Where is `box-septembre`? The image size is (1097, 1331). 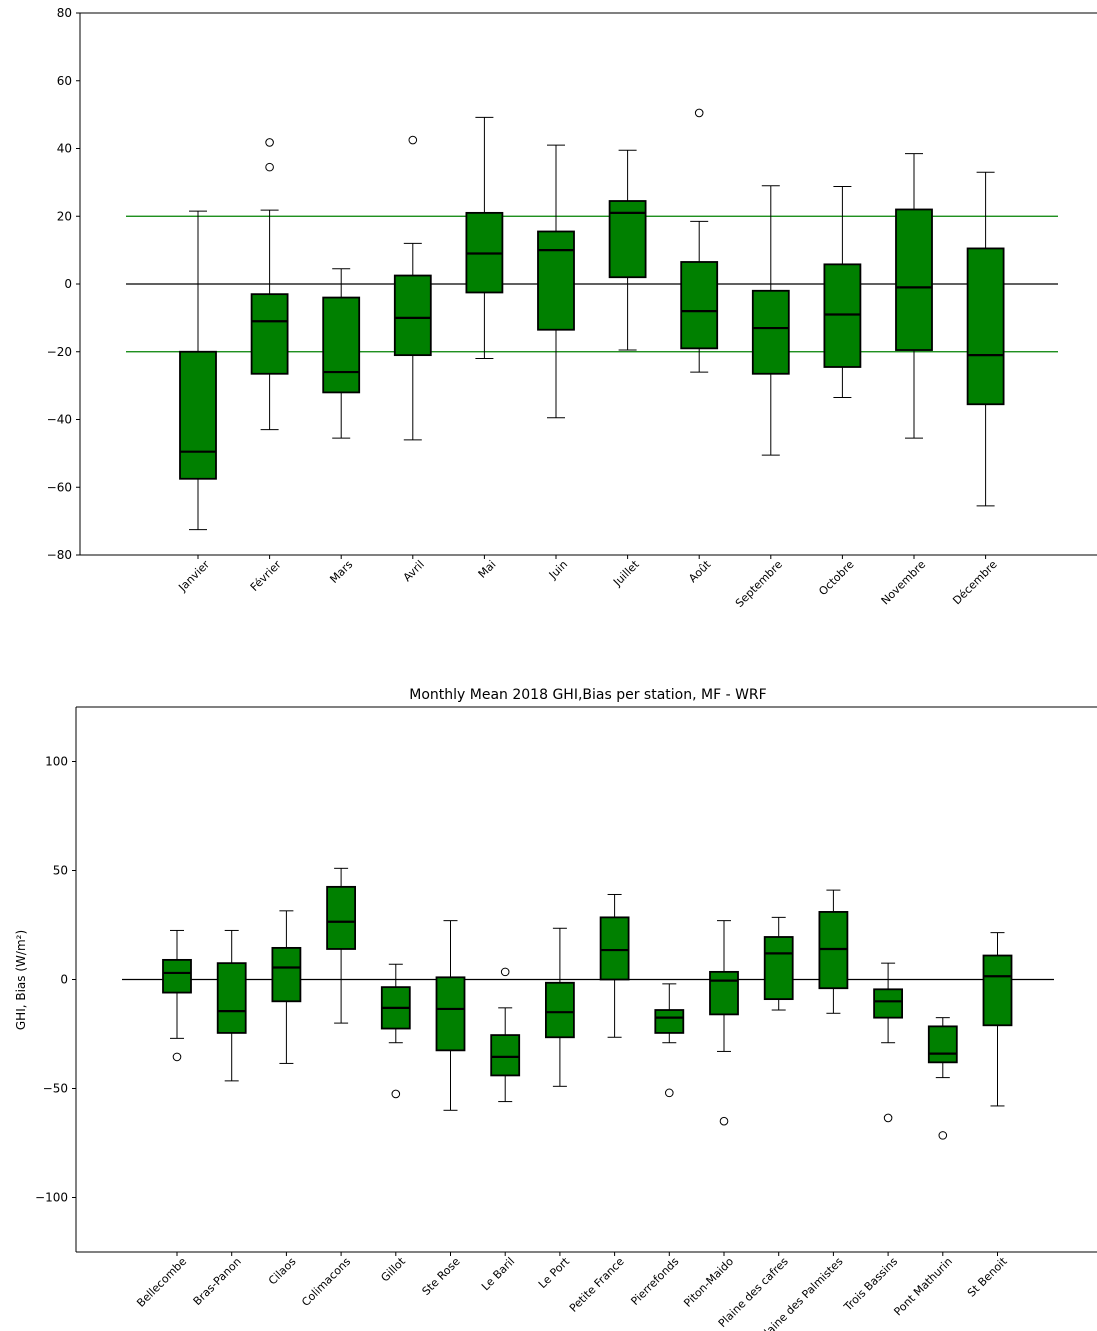
box-septembre is located at coordinates (770, 320).